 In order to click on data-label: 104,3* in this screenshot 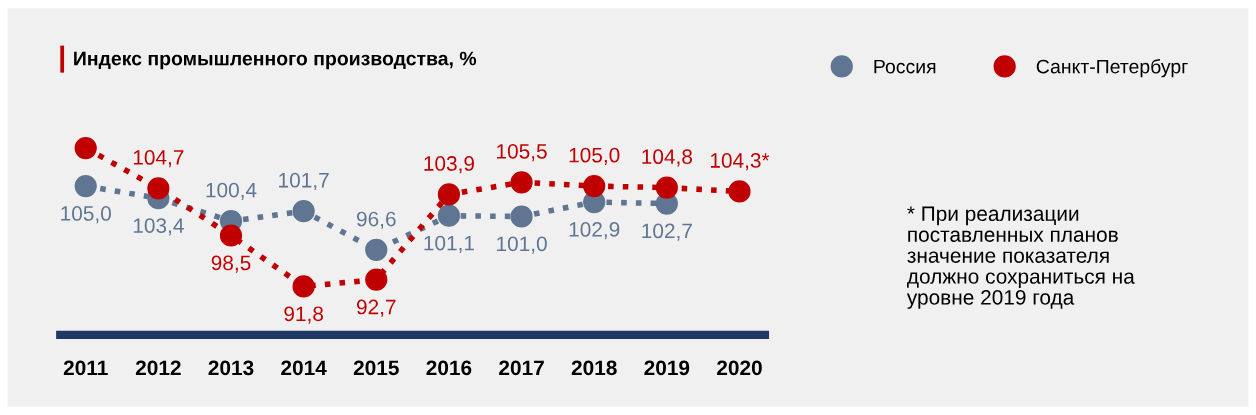, I will do `click(740, 162)`.